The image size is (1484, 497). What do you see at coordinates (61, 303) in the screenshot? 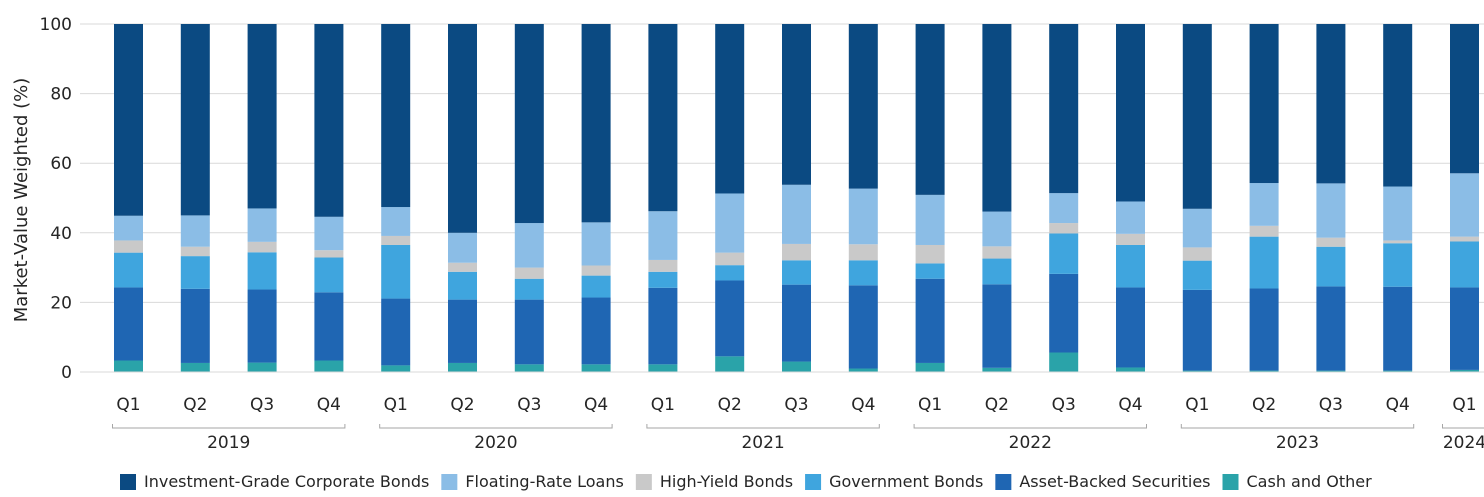
I see `y-tick-label: 20` at bounding box center [61, 303].